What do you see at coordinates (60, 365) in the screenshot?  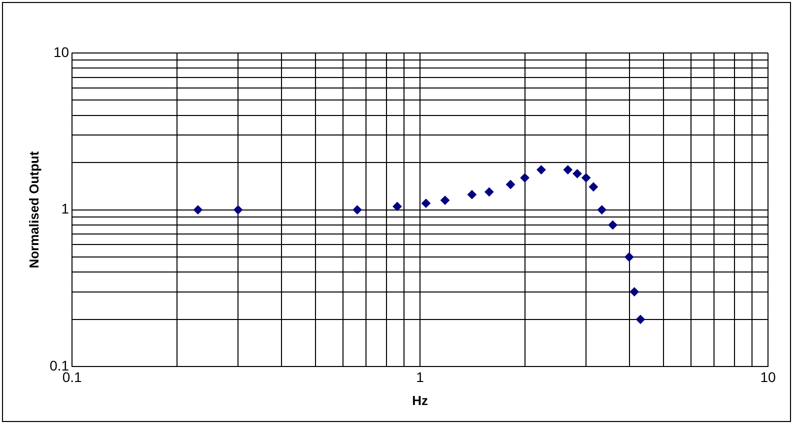 I see `y-tick-label: 0.1` at bounding box center [60, 365].